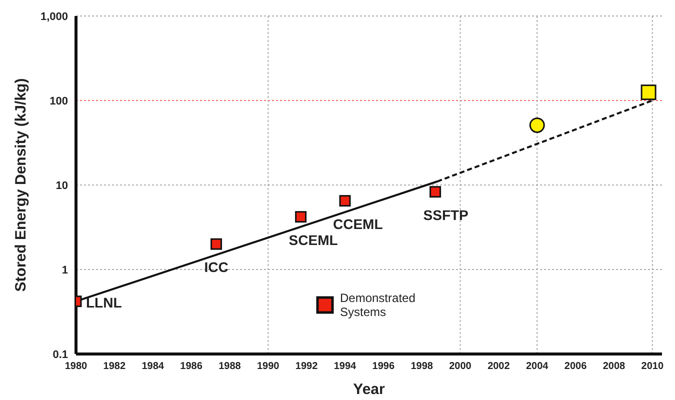 The width and height of the screenshot is (675, 400). What do you see at coordinates (383, 366) in the screenshot?
I see `x-tick-label: 1996` at bounding box center [383, 366].